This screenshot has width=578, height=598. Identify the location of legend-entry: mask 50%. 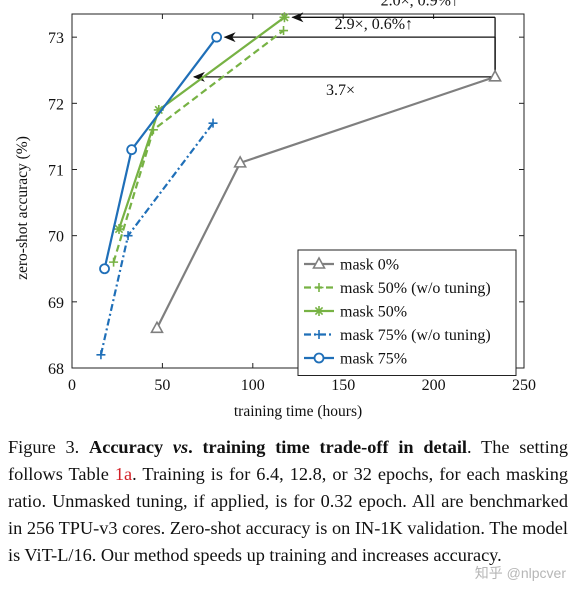
(355, 312).